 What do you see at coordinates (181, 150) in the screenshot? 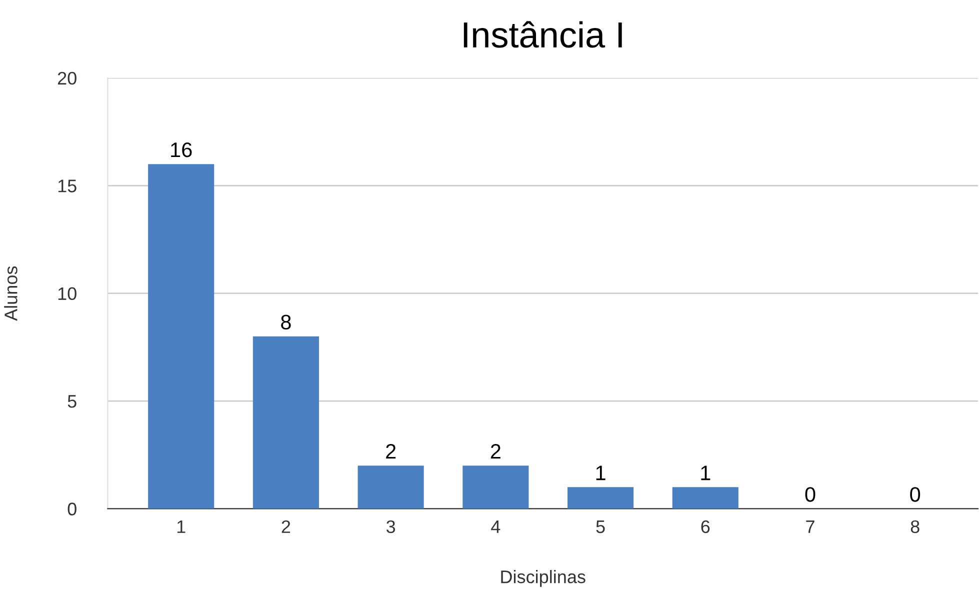
I see `data-label: 16` at bounding box center [181, 150].